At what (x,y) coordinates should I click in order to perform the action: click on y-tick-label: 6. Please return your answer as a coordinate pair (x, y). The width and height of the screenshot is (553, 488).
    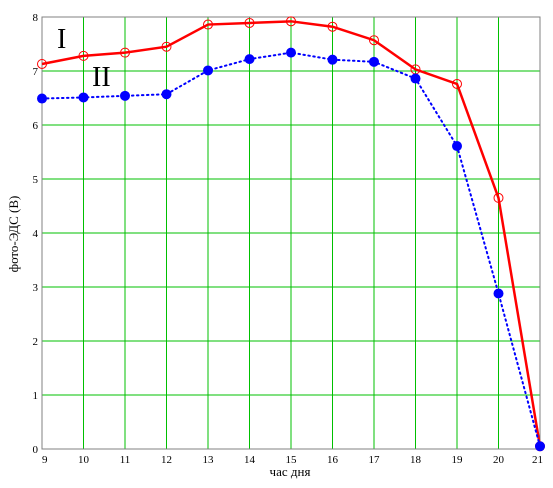
    Looking at the image, I should click on (36, 126).